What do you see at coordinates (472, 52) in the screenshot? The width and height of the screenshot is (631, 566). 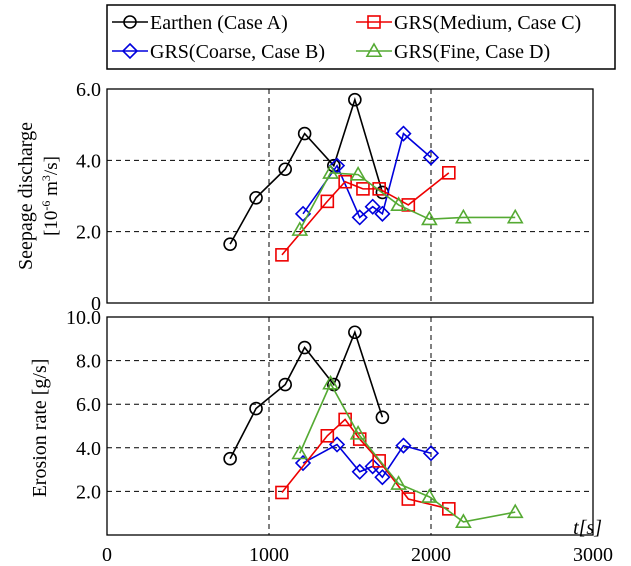 I see `legend-label: GRS(Fine, Case D)` at bounding box center [472, 52].